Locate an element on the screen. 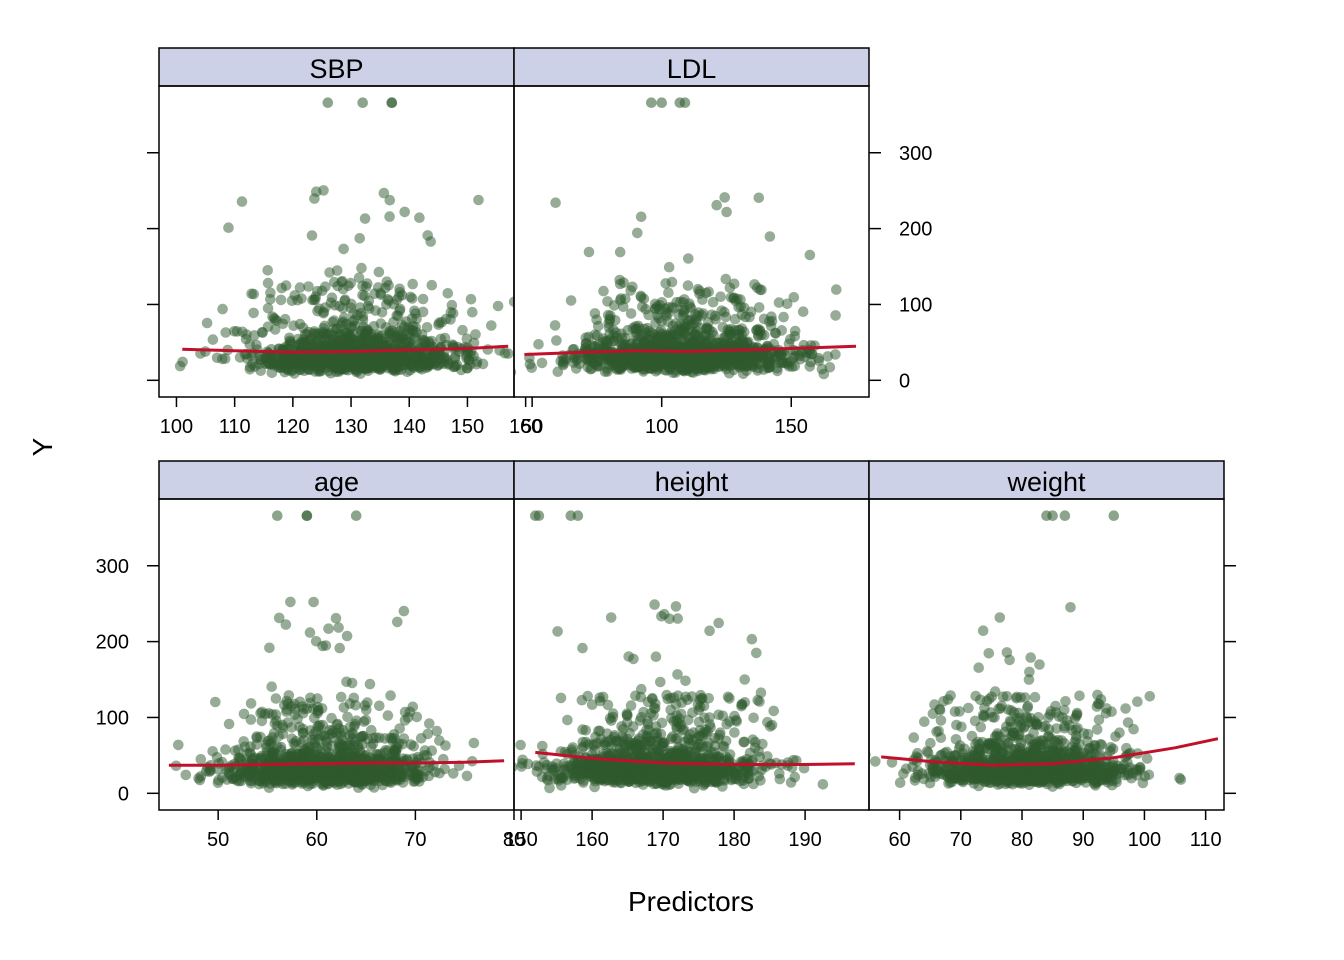  outlier-point is located at coordinates (363, 102).